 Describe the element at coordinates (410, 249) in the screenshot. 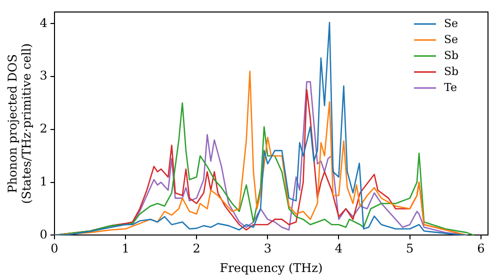

I see `x-tick-label: 5` at that location.